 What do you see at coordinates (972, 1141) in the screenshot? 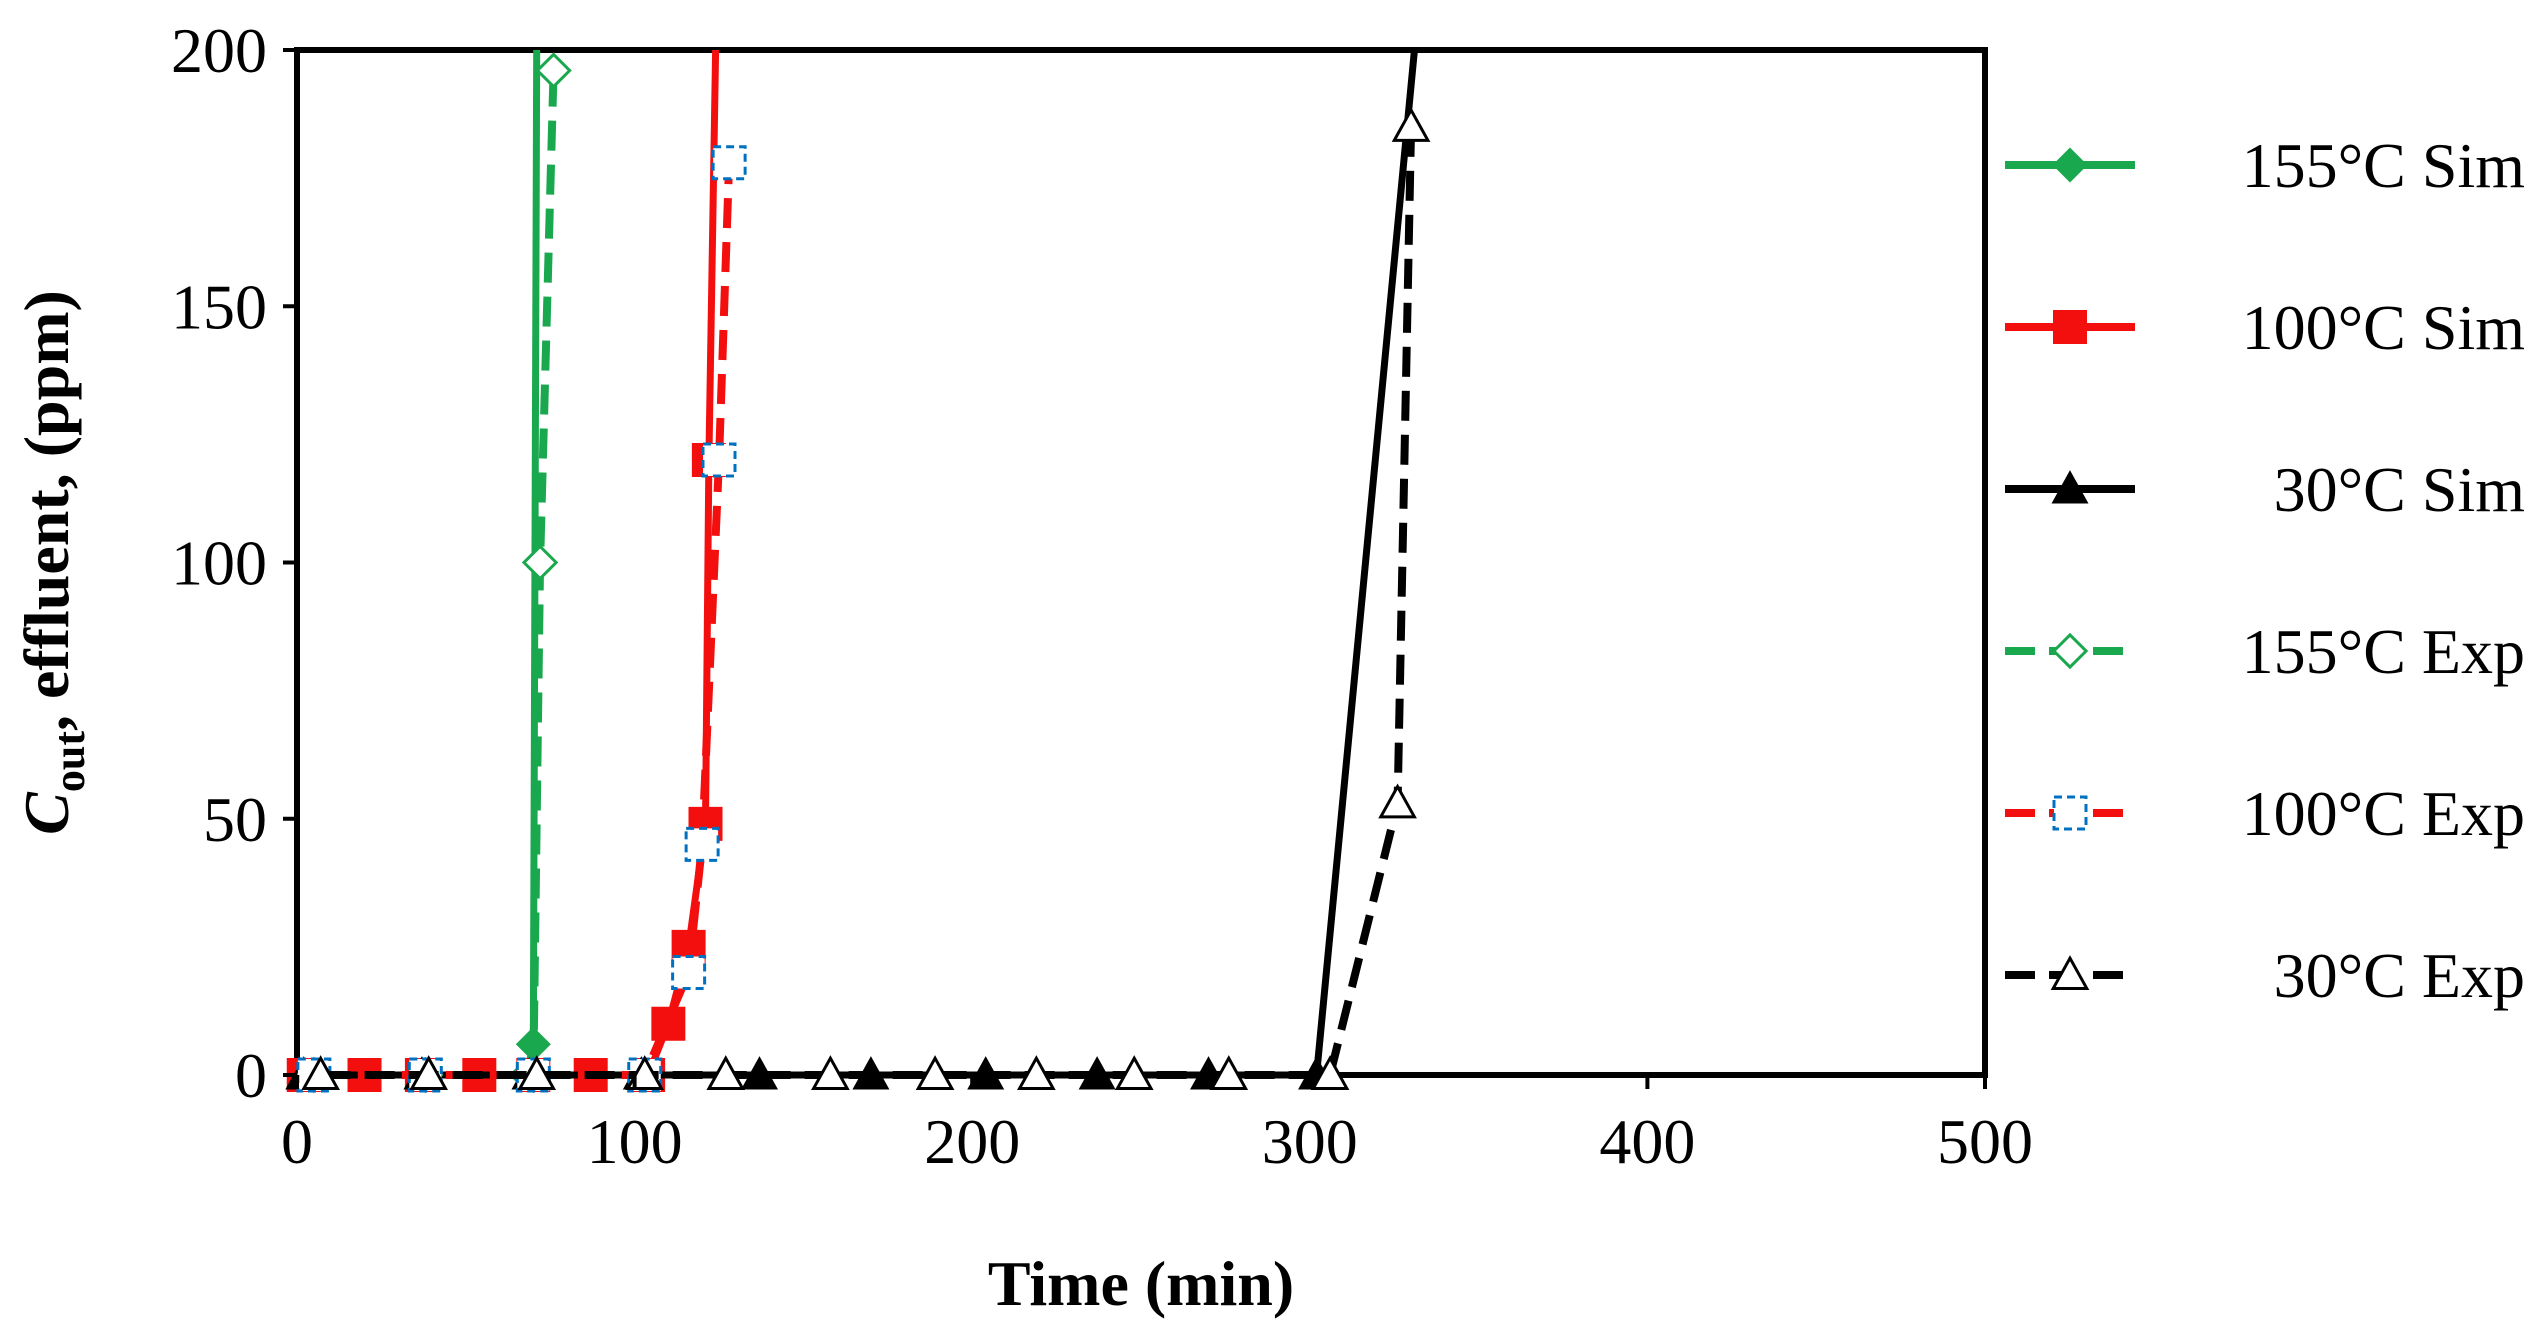
I see `x-tick-label: 200` at bounding box center [972, 1141].